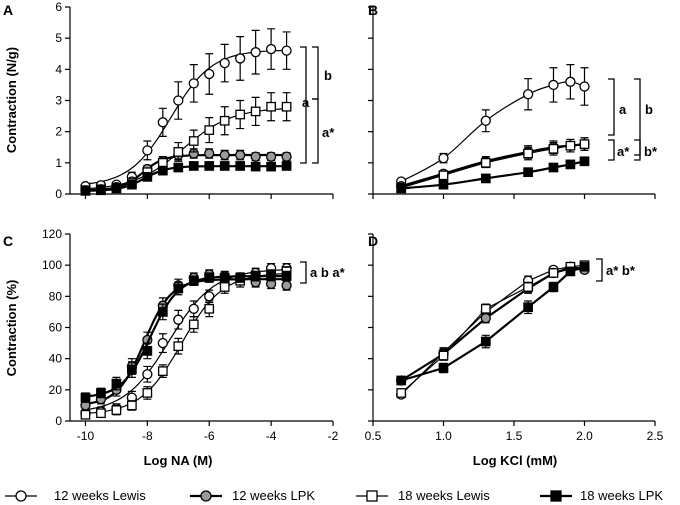  Describe the element at coordinates (623, 109) in the screenshot. I see `annotation-b-a: a` at that location.